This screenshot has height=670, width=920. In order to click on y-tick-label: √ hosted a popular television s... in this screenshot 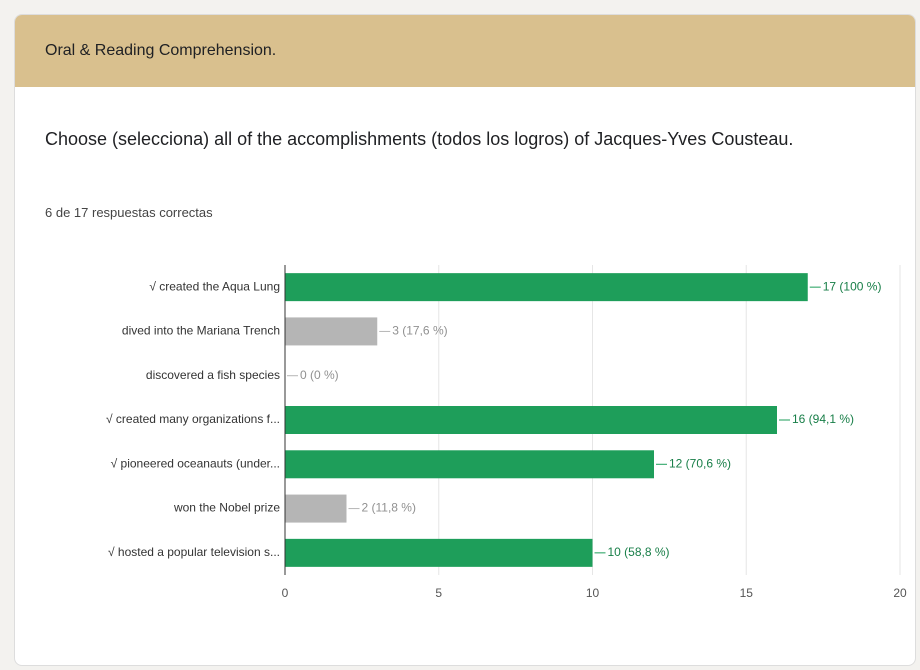, I will do `click(194, 552)`.